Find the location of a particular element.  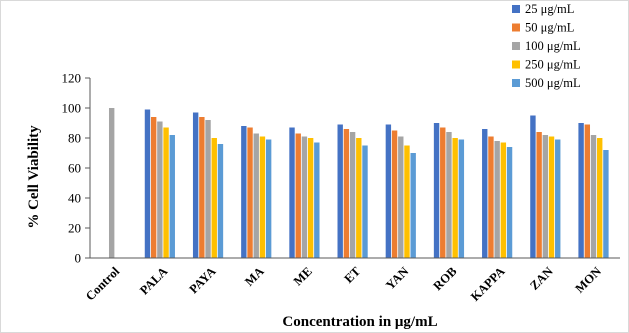

legend-label-2: 100 μg/mL is located at coordinates (553, 46).